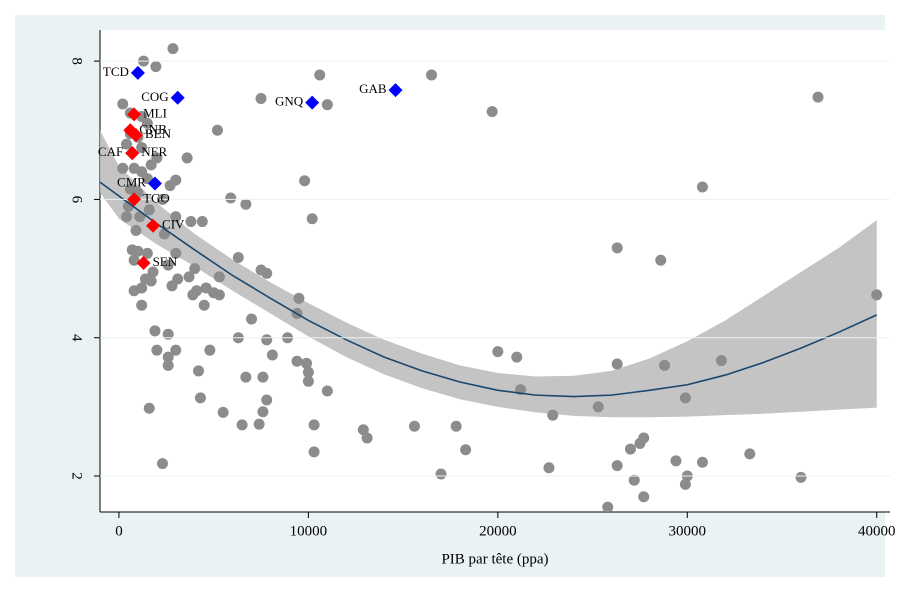  Describe the element at coordinates (110, 151) in the screenshot. I see `point-label: CAF` at that location.